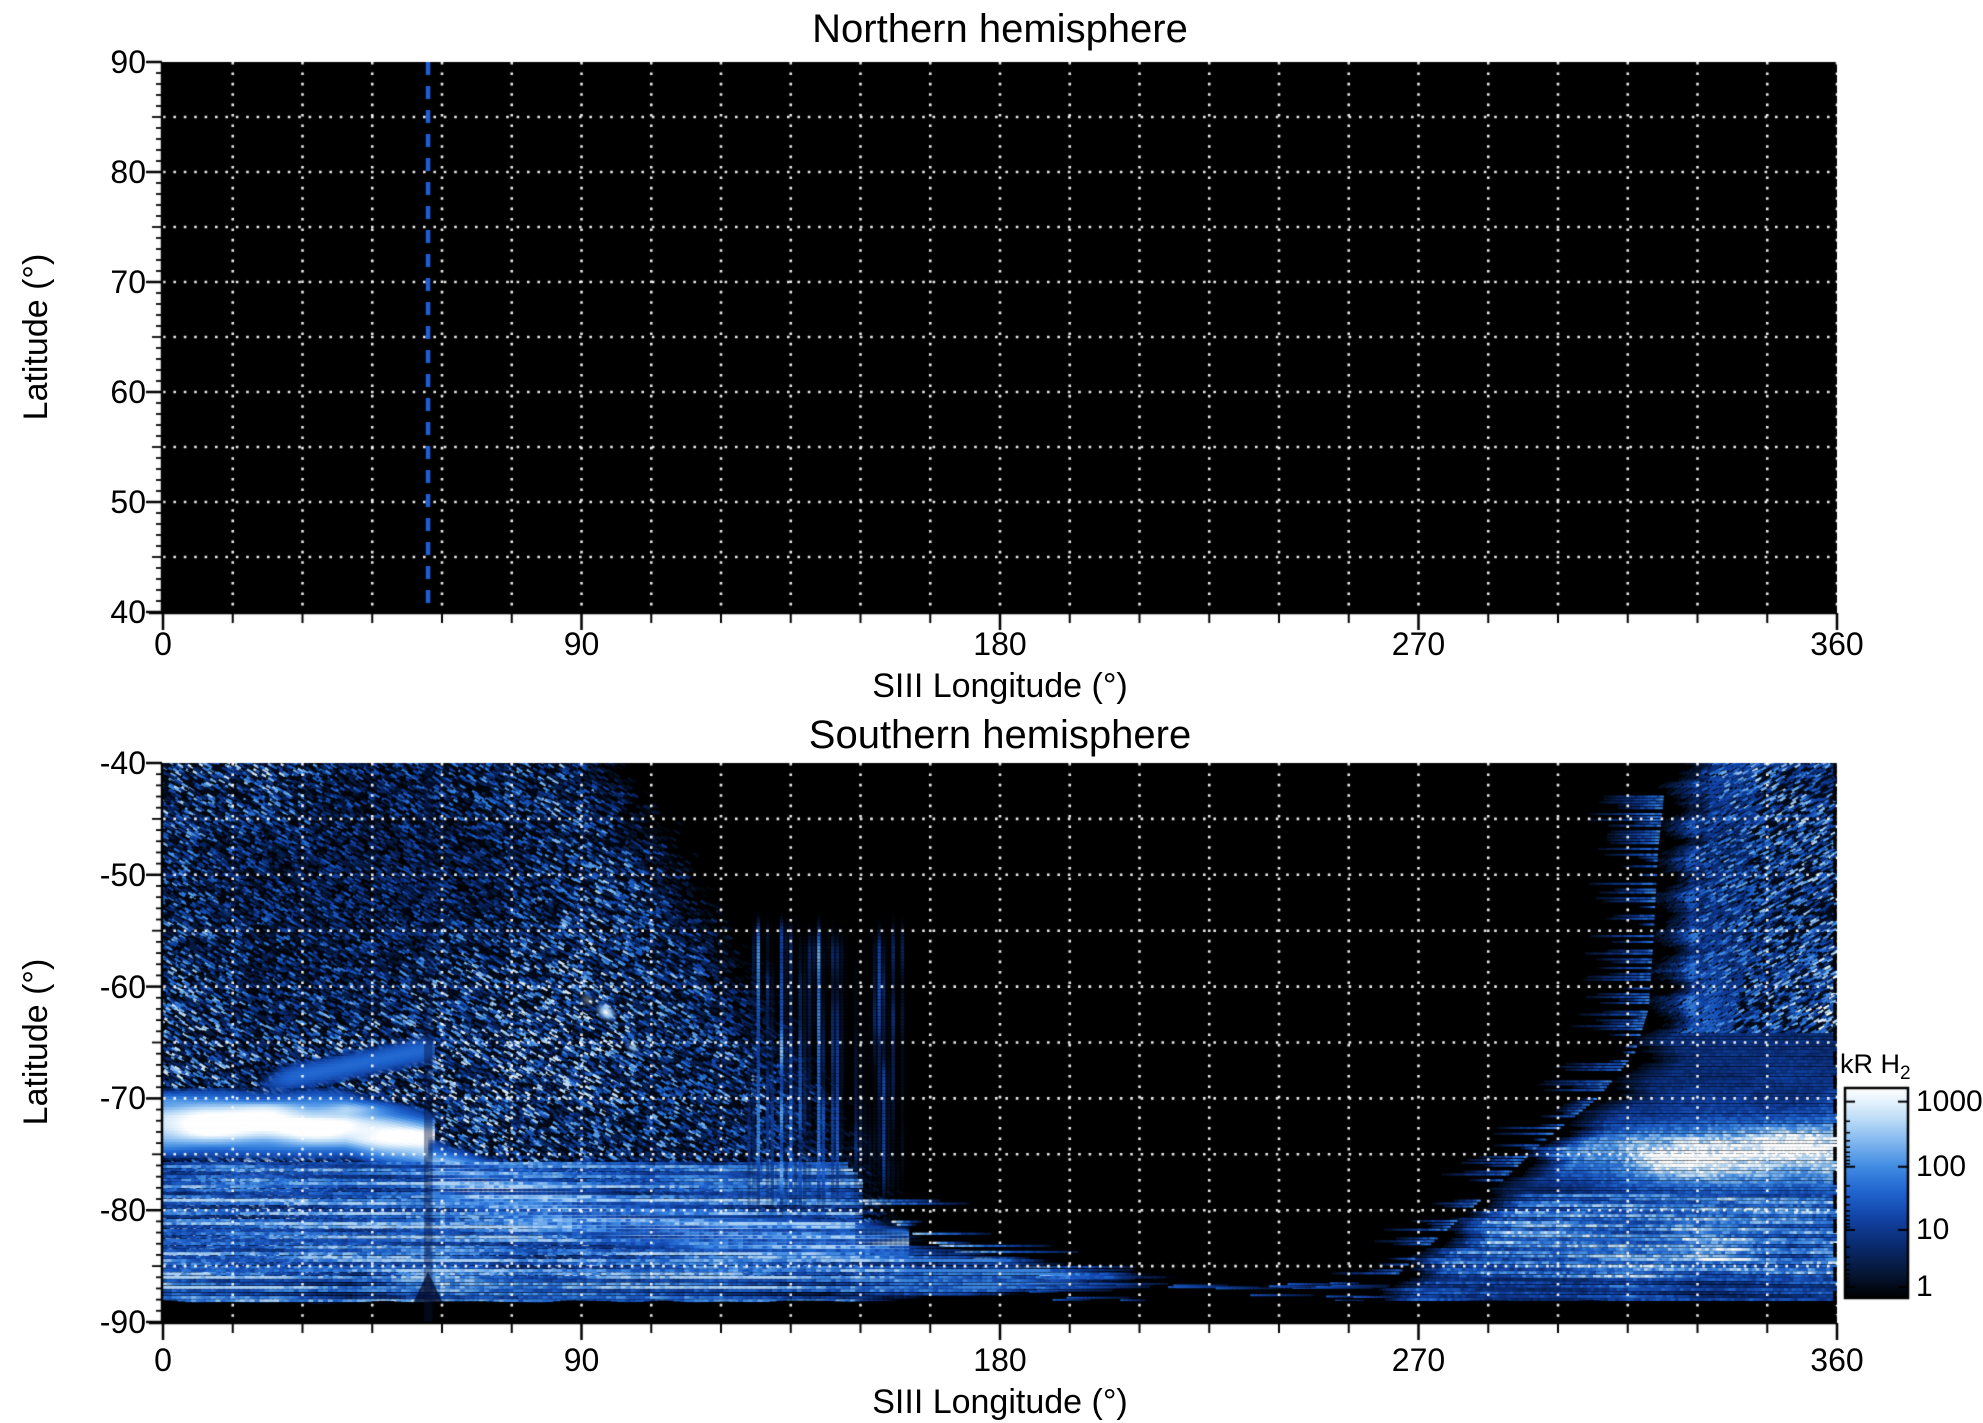  Describe the element at coordinates (128, 502) in the screenshot. I see `north-y-tick-label: 50` at that location.